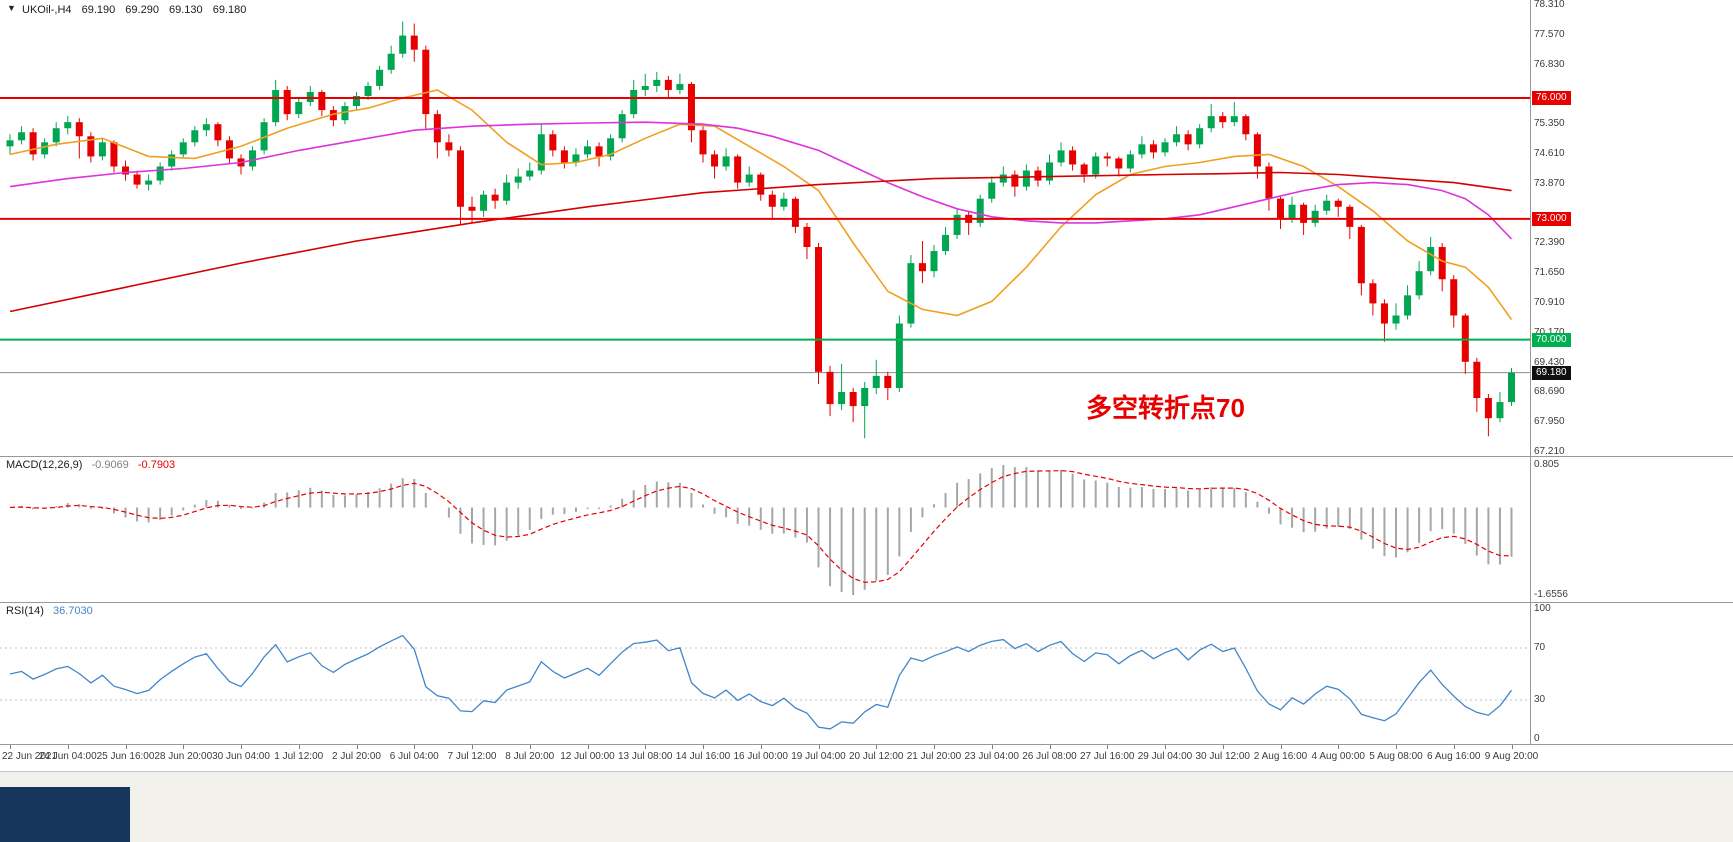 The width and height of the screenshot is (1733, 842). I want to click on rsi-scale-label: 0, so click(1537, 738).